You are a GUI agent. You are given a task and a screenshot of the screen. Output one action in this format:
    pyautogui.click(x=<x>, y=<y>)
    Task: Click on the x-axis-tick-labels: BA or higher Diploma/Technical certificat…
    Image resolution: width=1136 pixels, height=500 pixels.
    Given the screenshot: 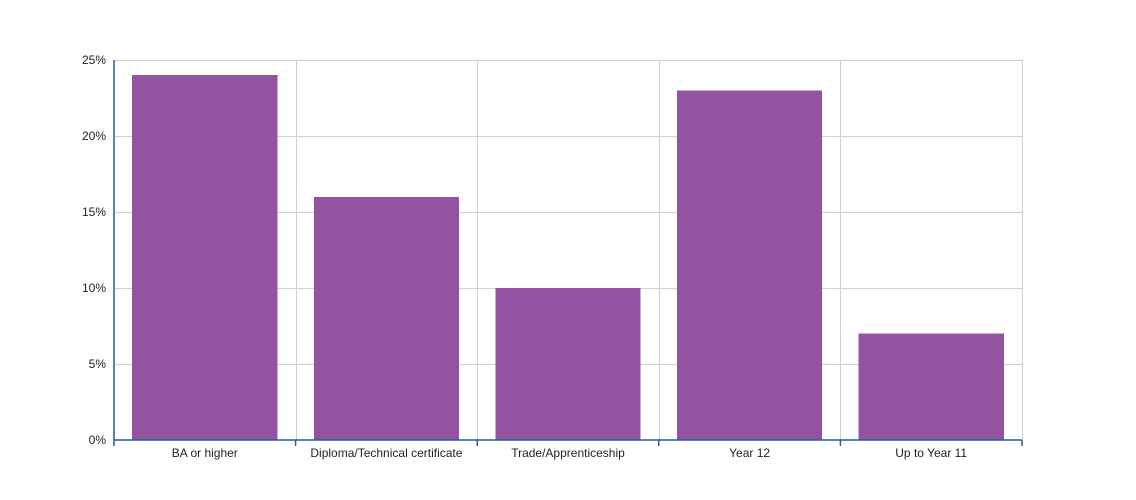 What is the action you would take?
    pyautogui.click(x=570, y=453)
    